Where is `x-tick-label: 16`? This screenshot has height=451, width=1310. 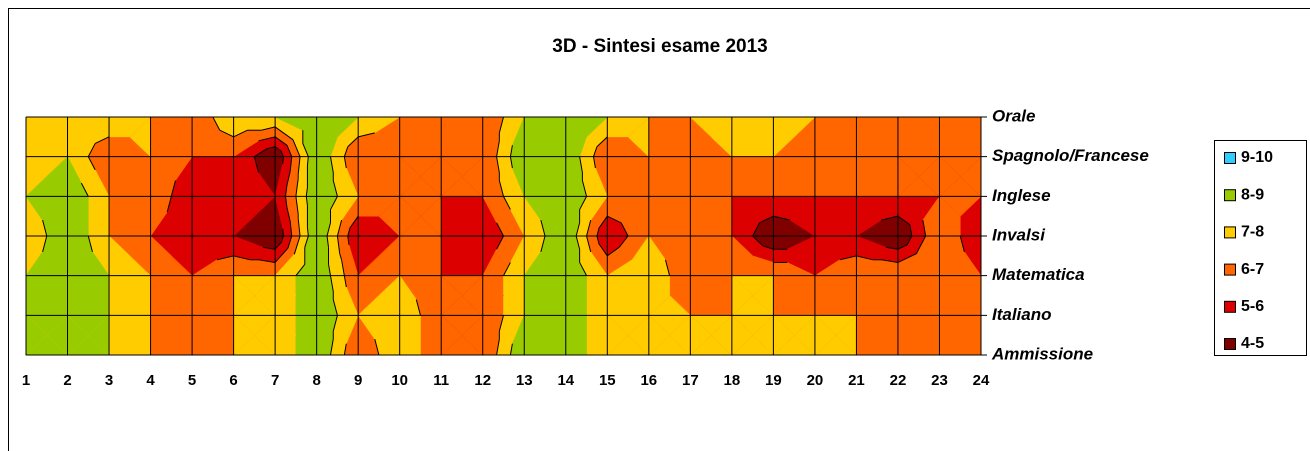 x-tick-label: 16 is located at coordinates (648, 380).